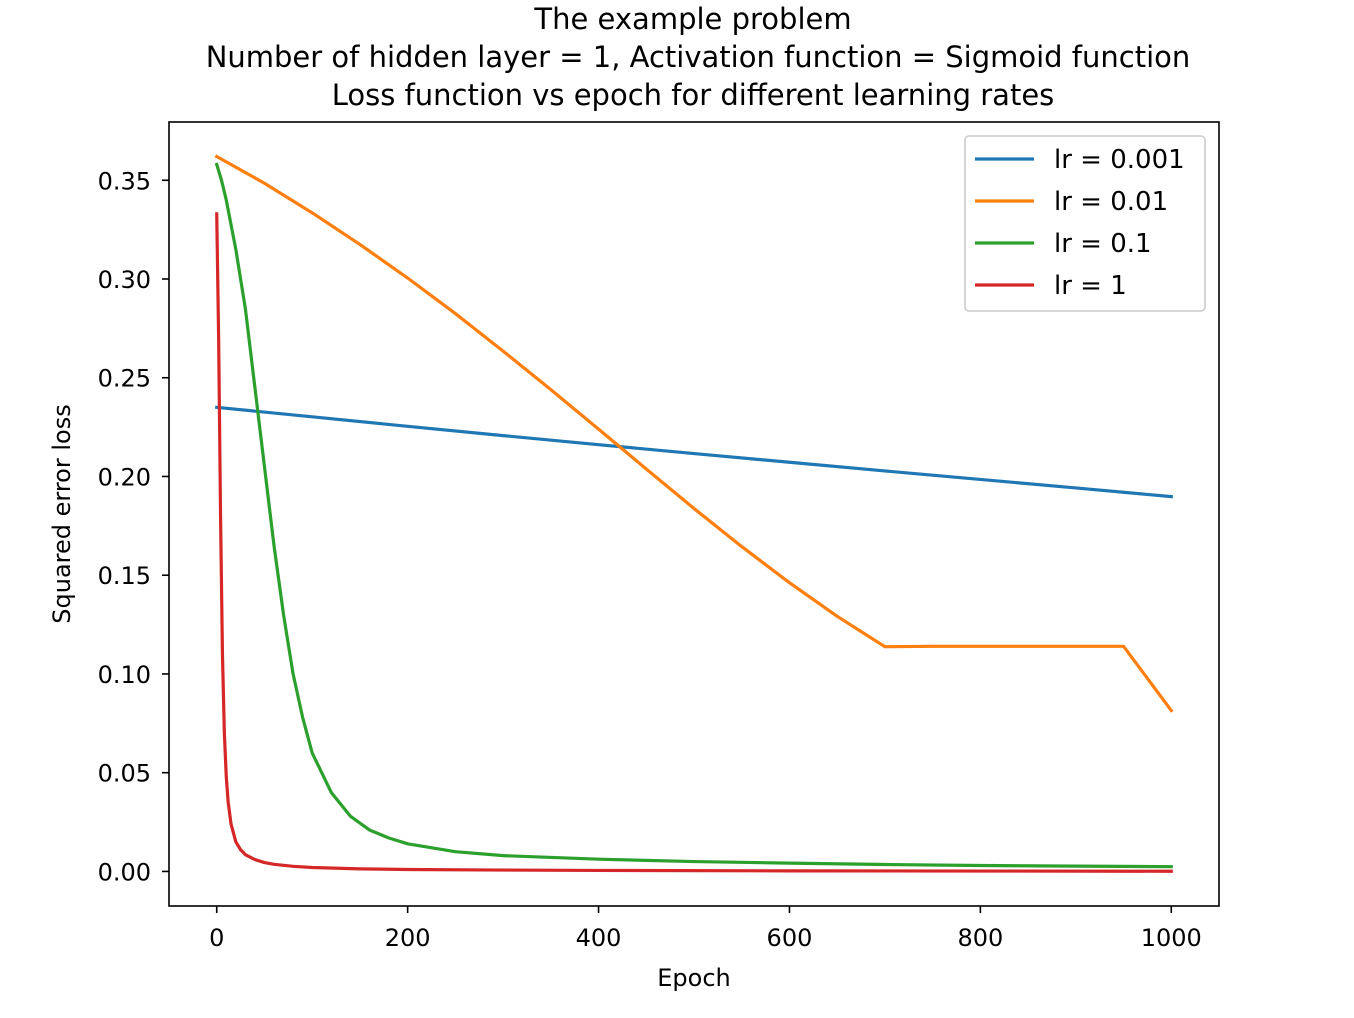 Image resolution: width=1354 pixels, height=1018 pixels. Describe the element at coordinates (599, 938) in the screenshot. I see `x-tick-label: 400` at that location.